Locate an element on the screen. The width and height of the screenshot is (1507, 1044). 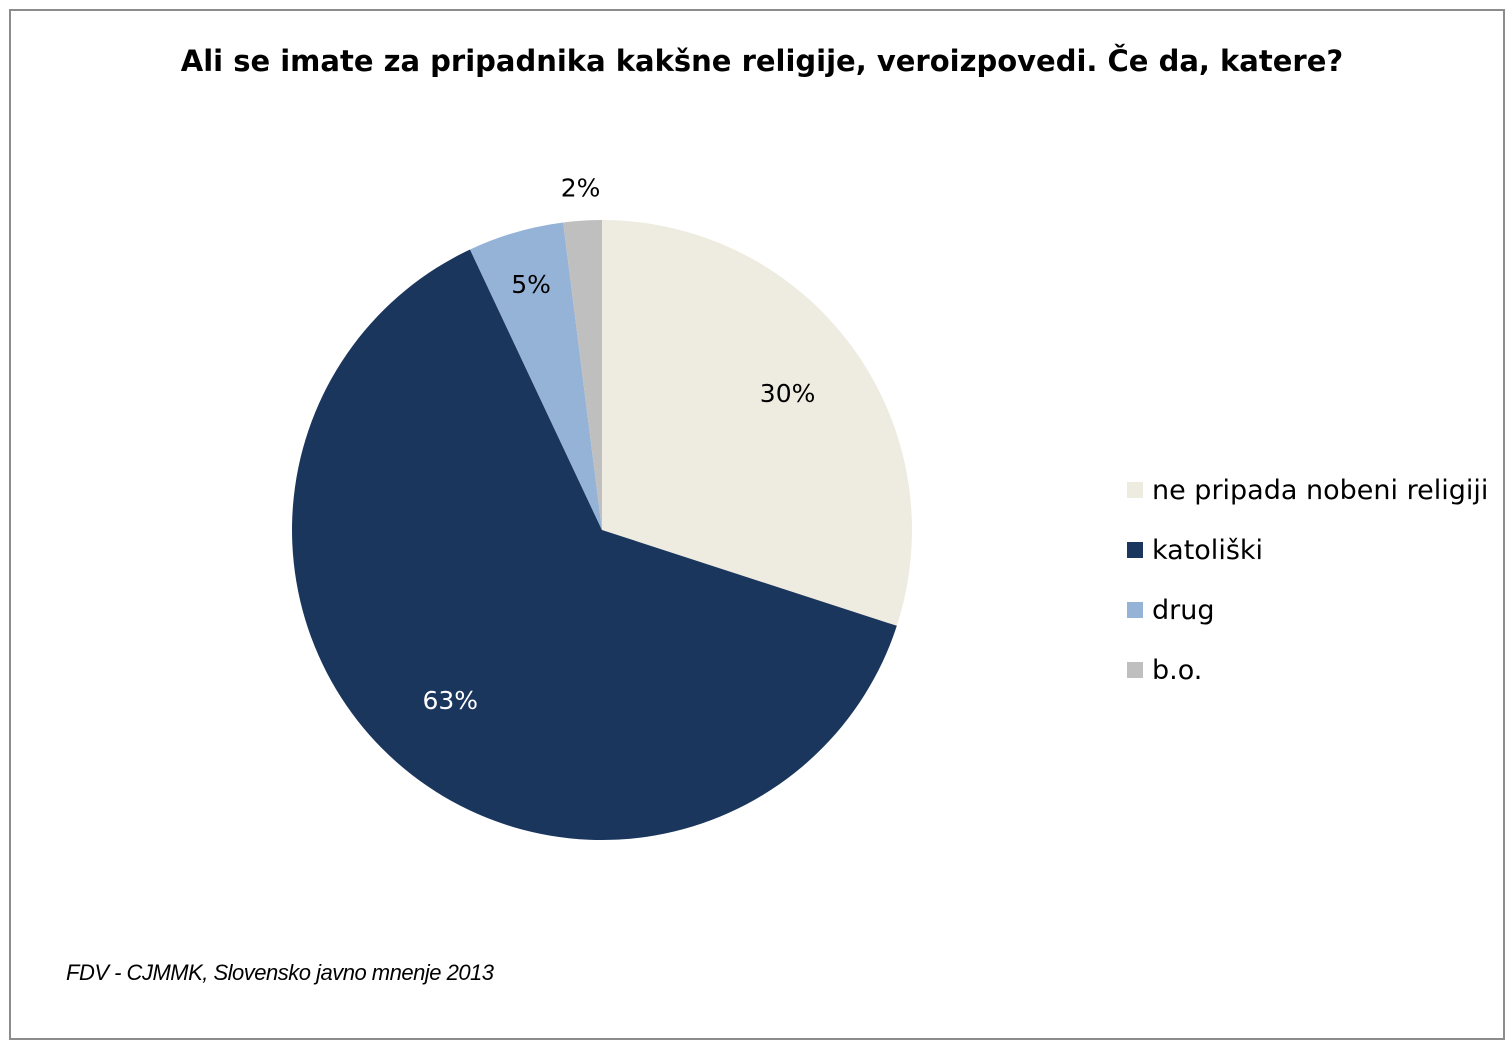
pie-slice-other is located at coordinates (536, 376).